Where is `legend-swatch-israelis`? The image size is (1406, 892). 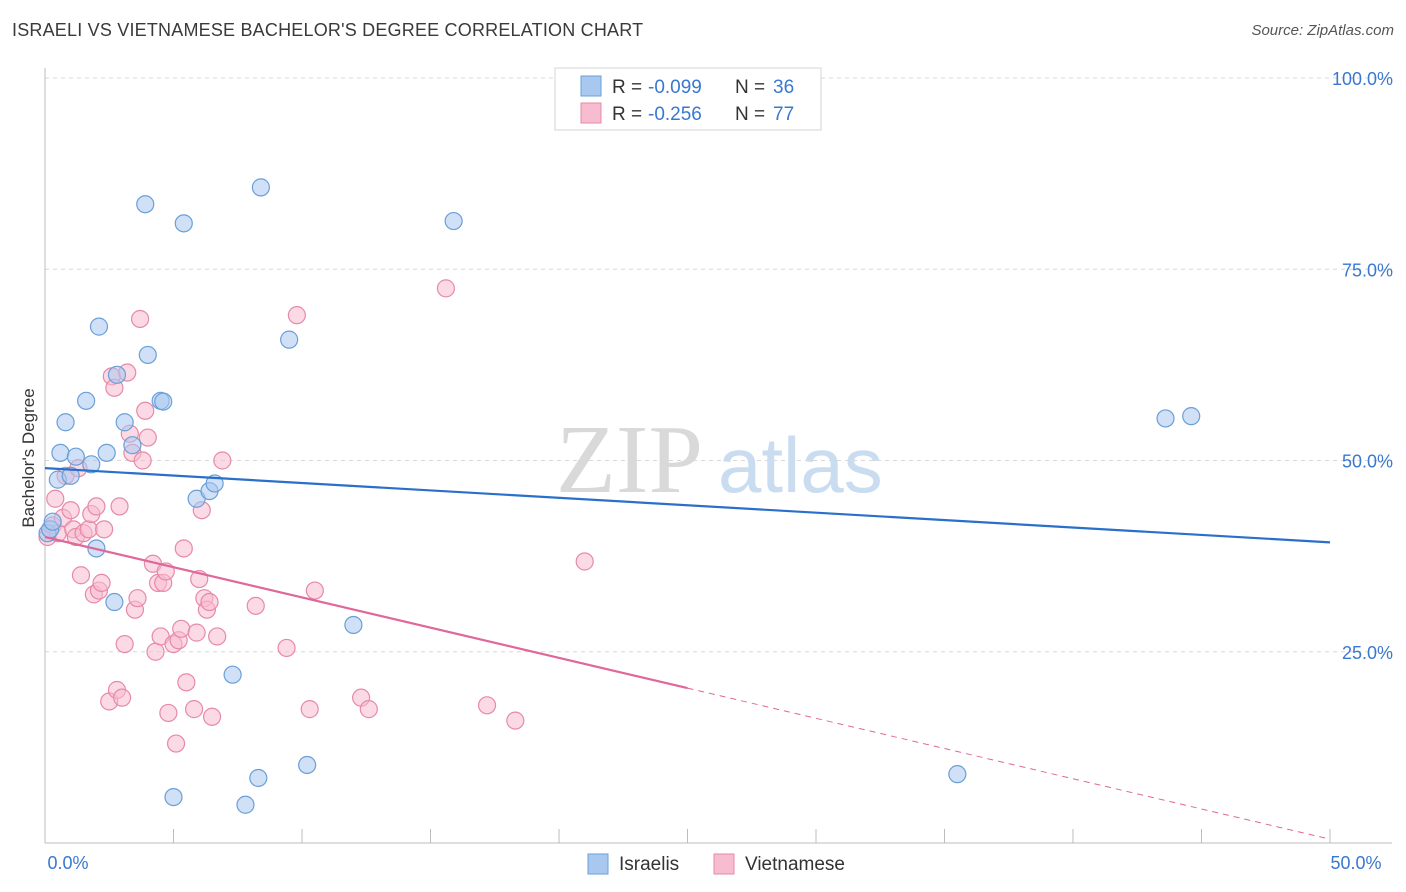 legend-swatch-israelis is located at coordinates (598, 864).